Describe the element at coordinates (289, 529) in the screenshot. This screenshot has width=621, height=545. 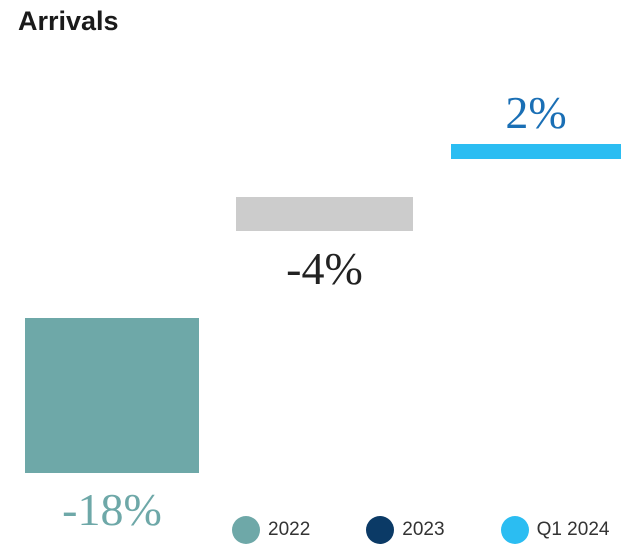
I see `legend-label-2022: 2022` at that location.